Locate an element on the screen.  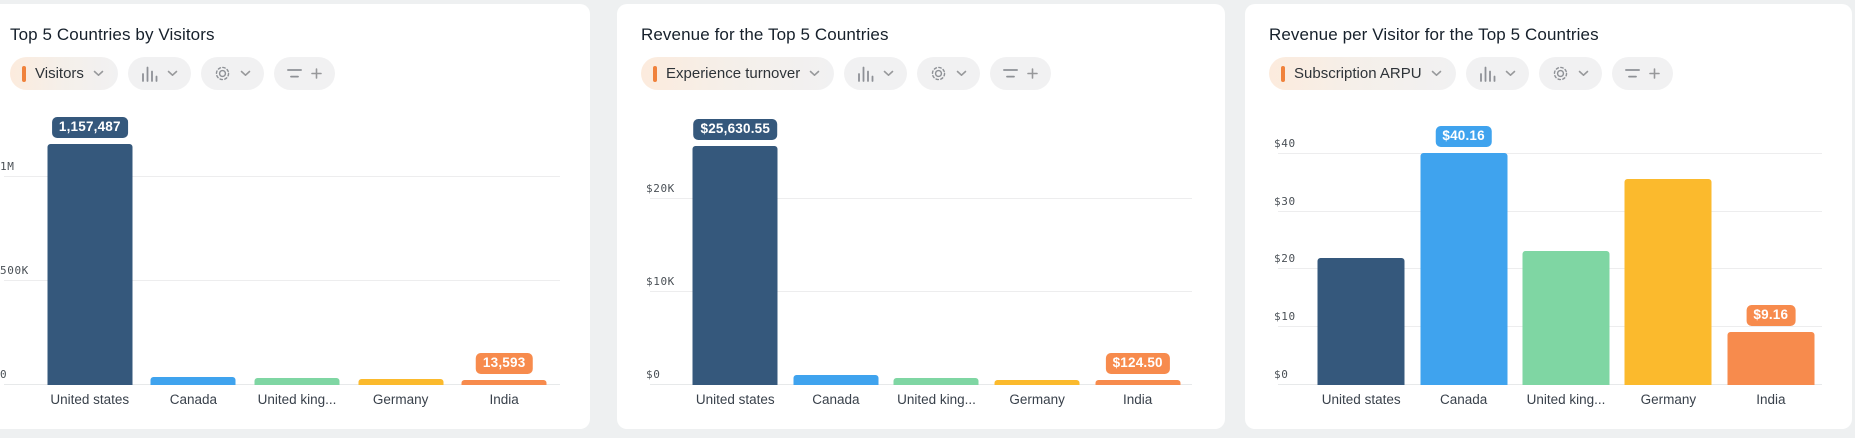
bar-slot: $124.50 is located at coordinates (1137, 242).